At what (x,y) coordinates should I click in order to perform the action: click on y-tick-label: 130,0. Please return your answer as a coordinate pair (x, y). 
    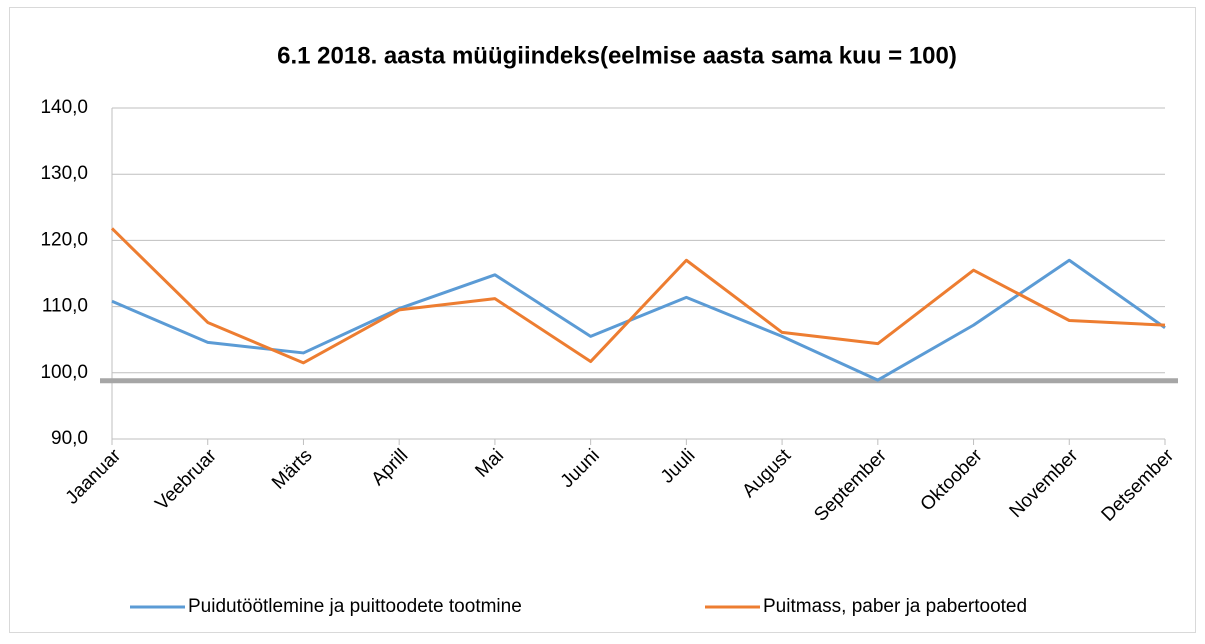
    Looking at the image, I should click on (64, 173).